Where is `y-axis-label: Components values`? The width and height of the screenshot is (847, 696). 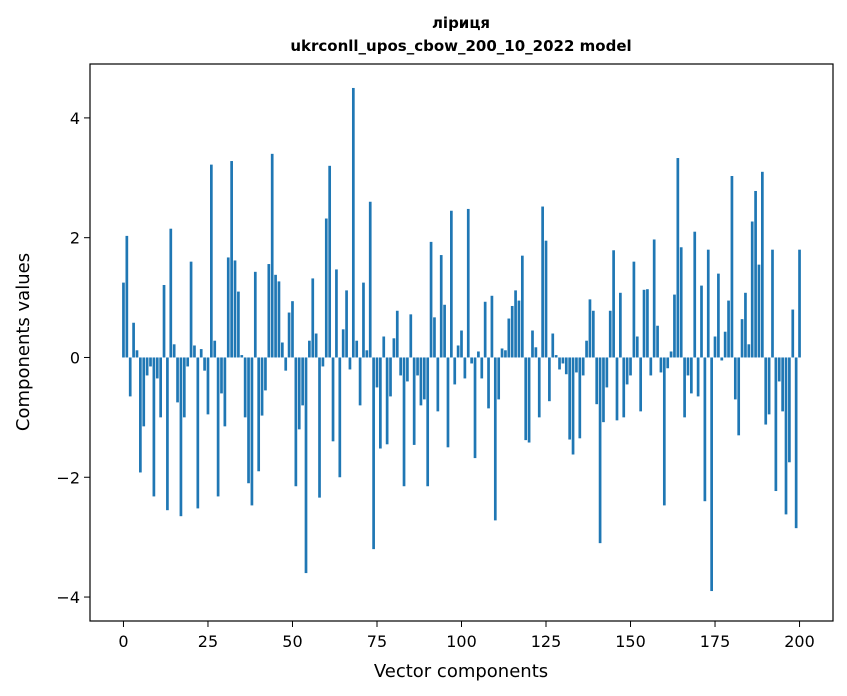 y-axis-label: Components values is located at coordinates (23, 342).